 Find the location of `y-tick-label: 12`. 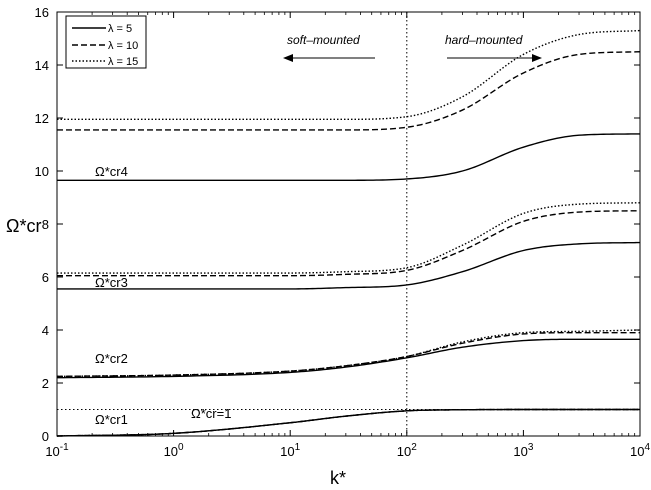

y-tick-label: 12 is located at coordinates (42, 118).